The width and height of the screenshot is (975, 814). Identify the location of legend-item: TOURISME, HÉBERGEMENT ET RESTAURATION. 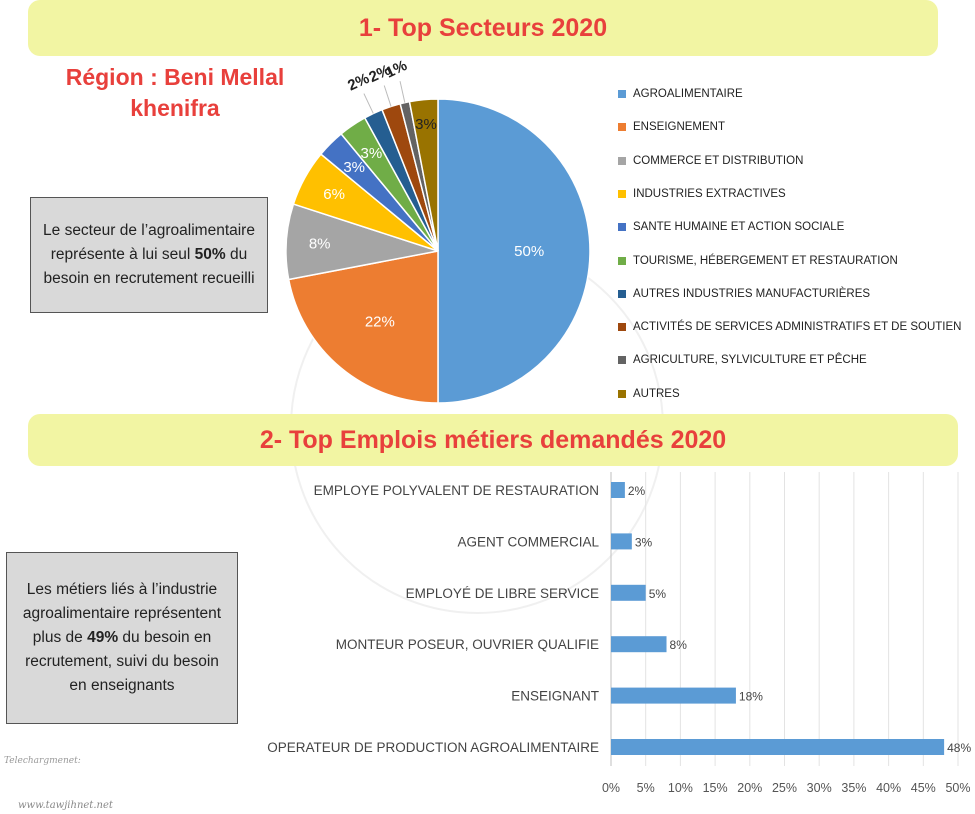
(758, 261).